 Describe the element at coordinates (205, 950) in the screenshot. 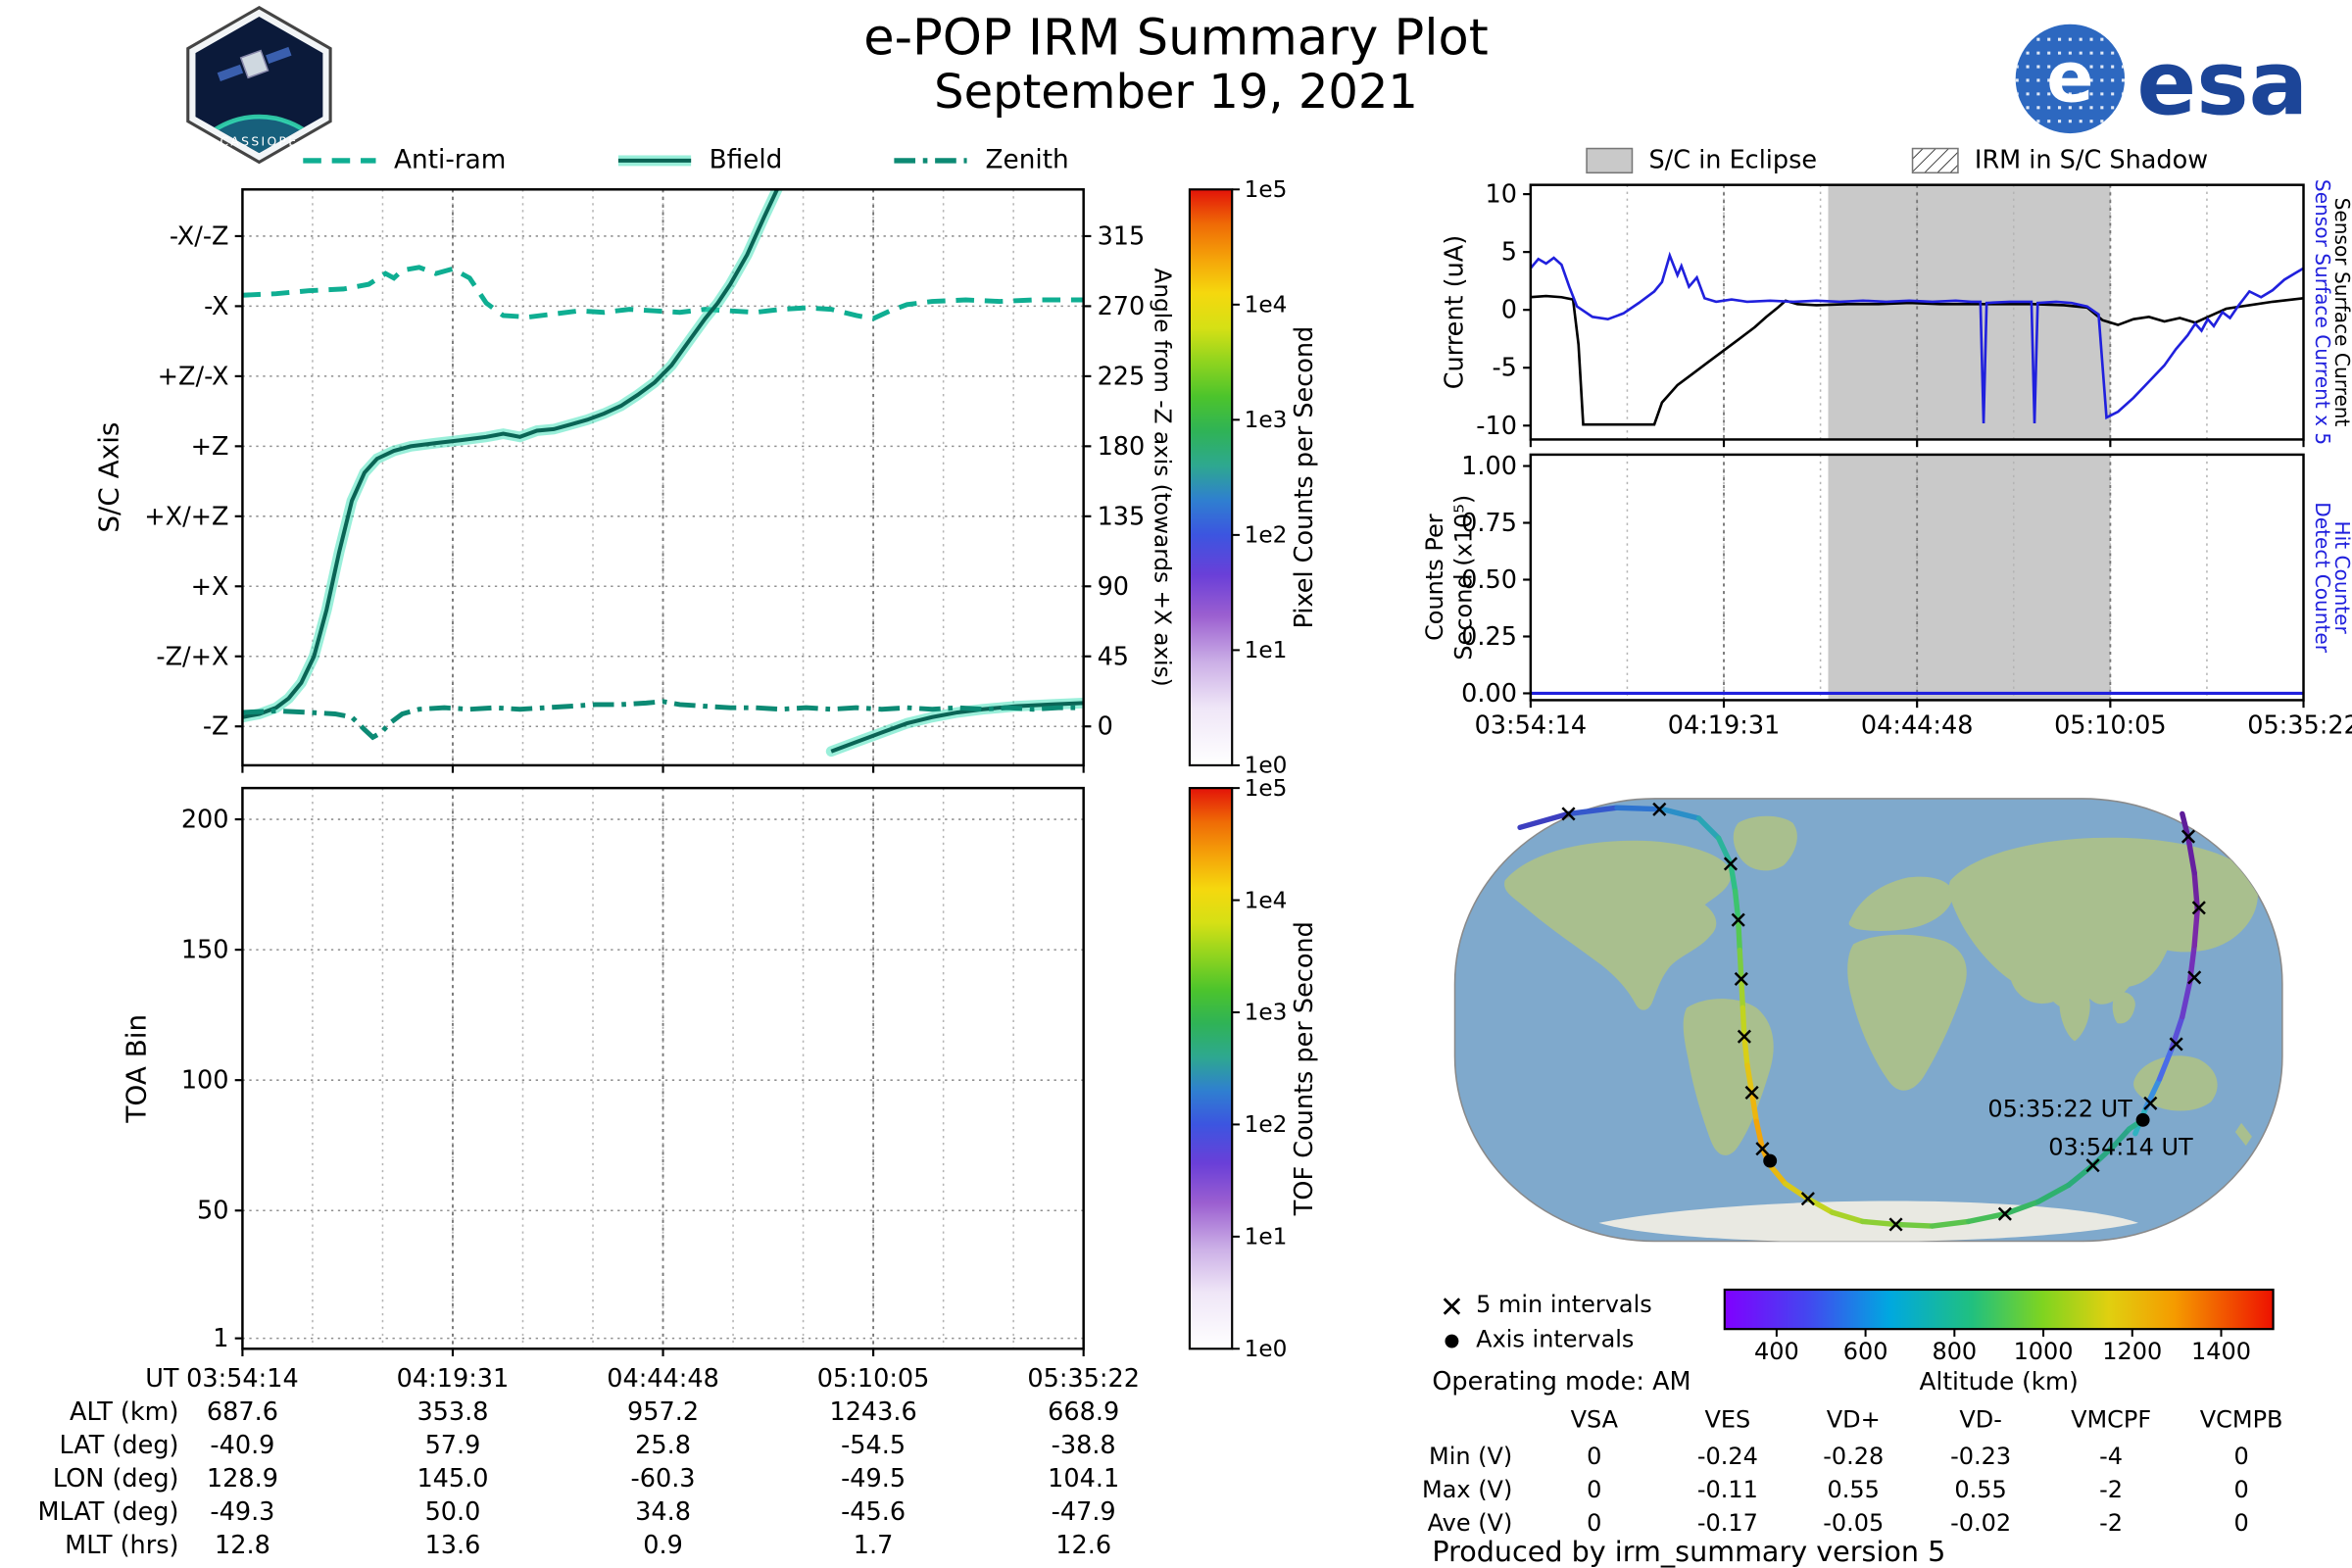

I see `svg-text: 150` at that location.